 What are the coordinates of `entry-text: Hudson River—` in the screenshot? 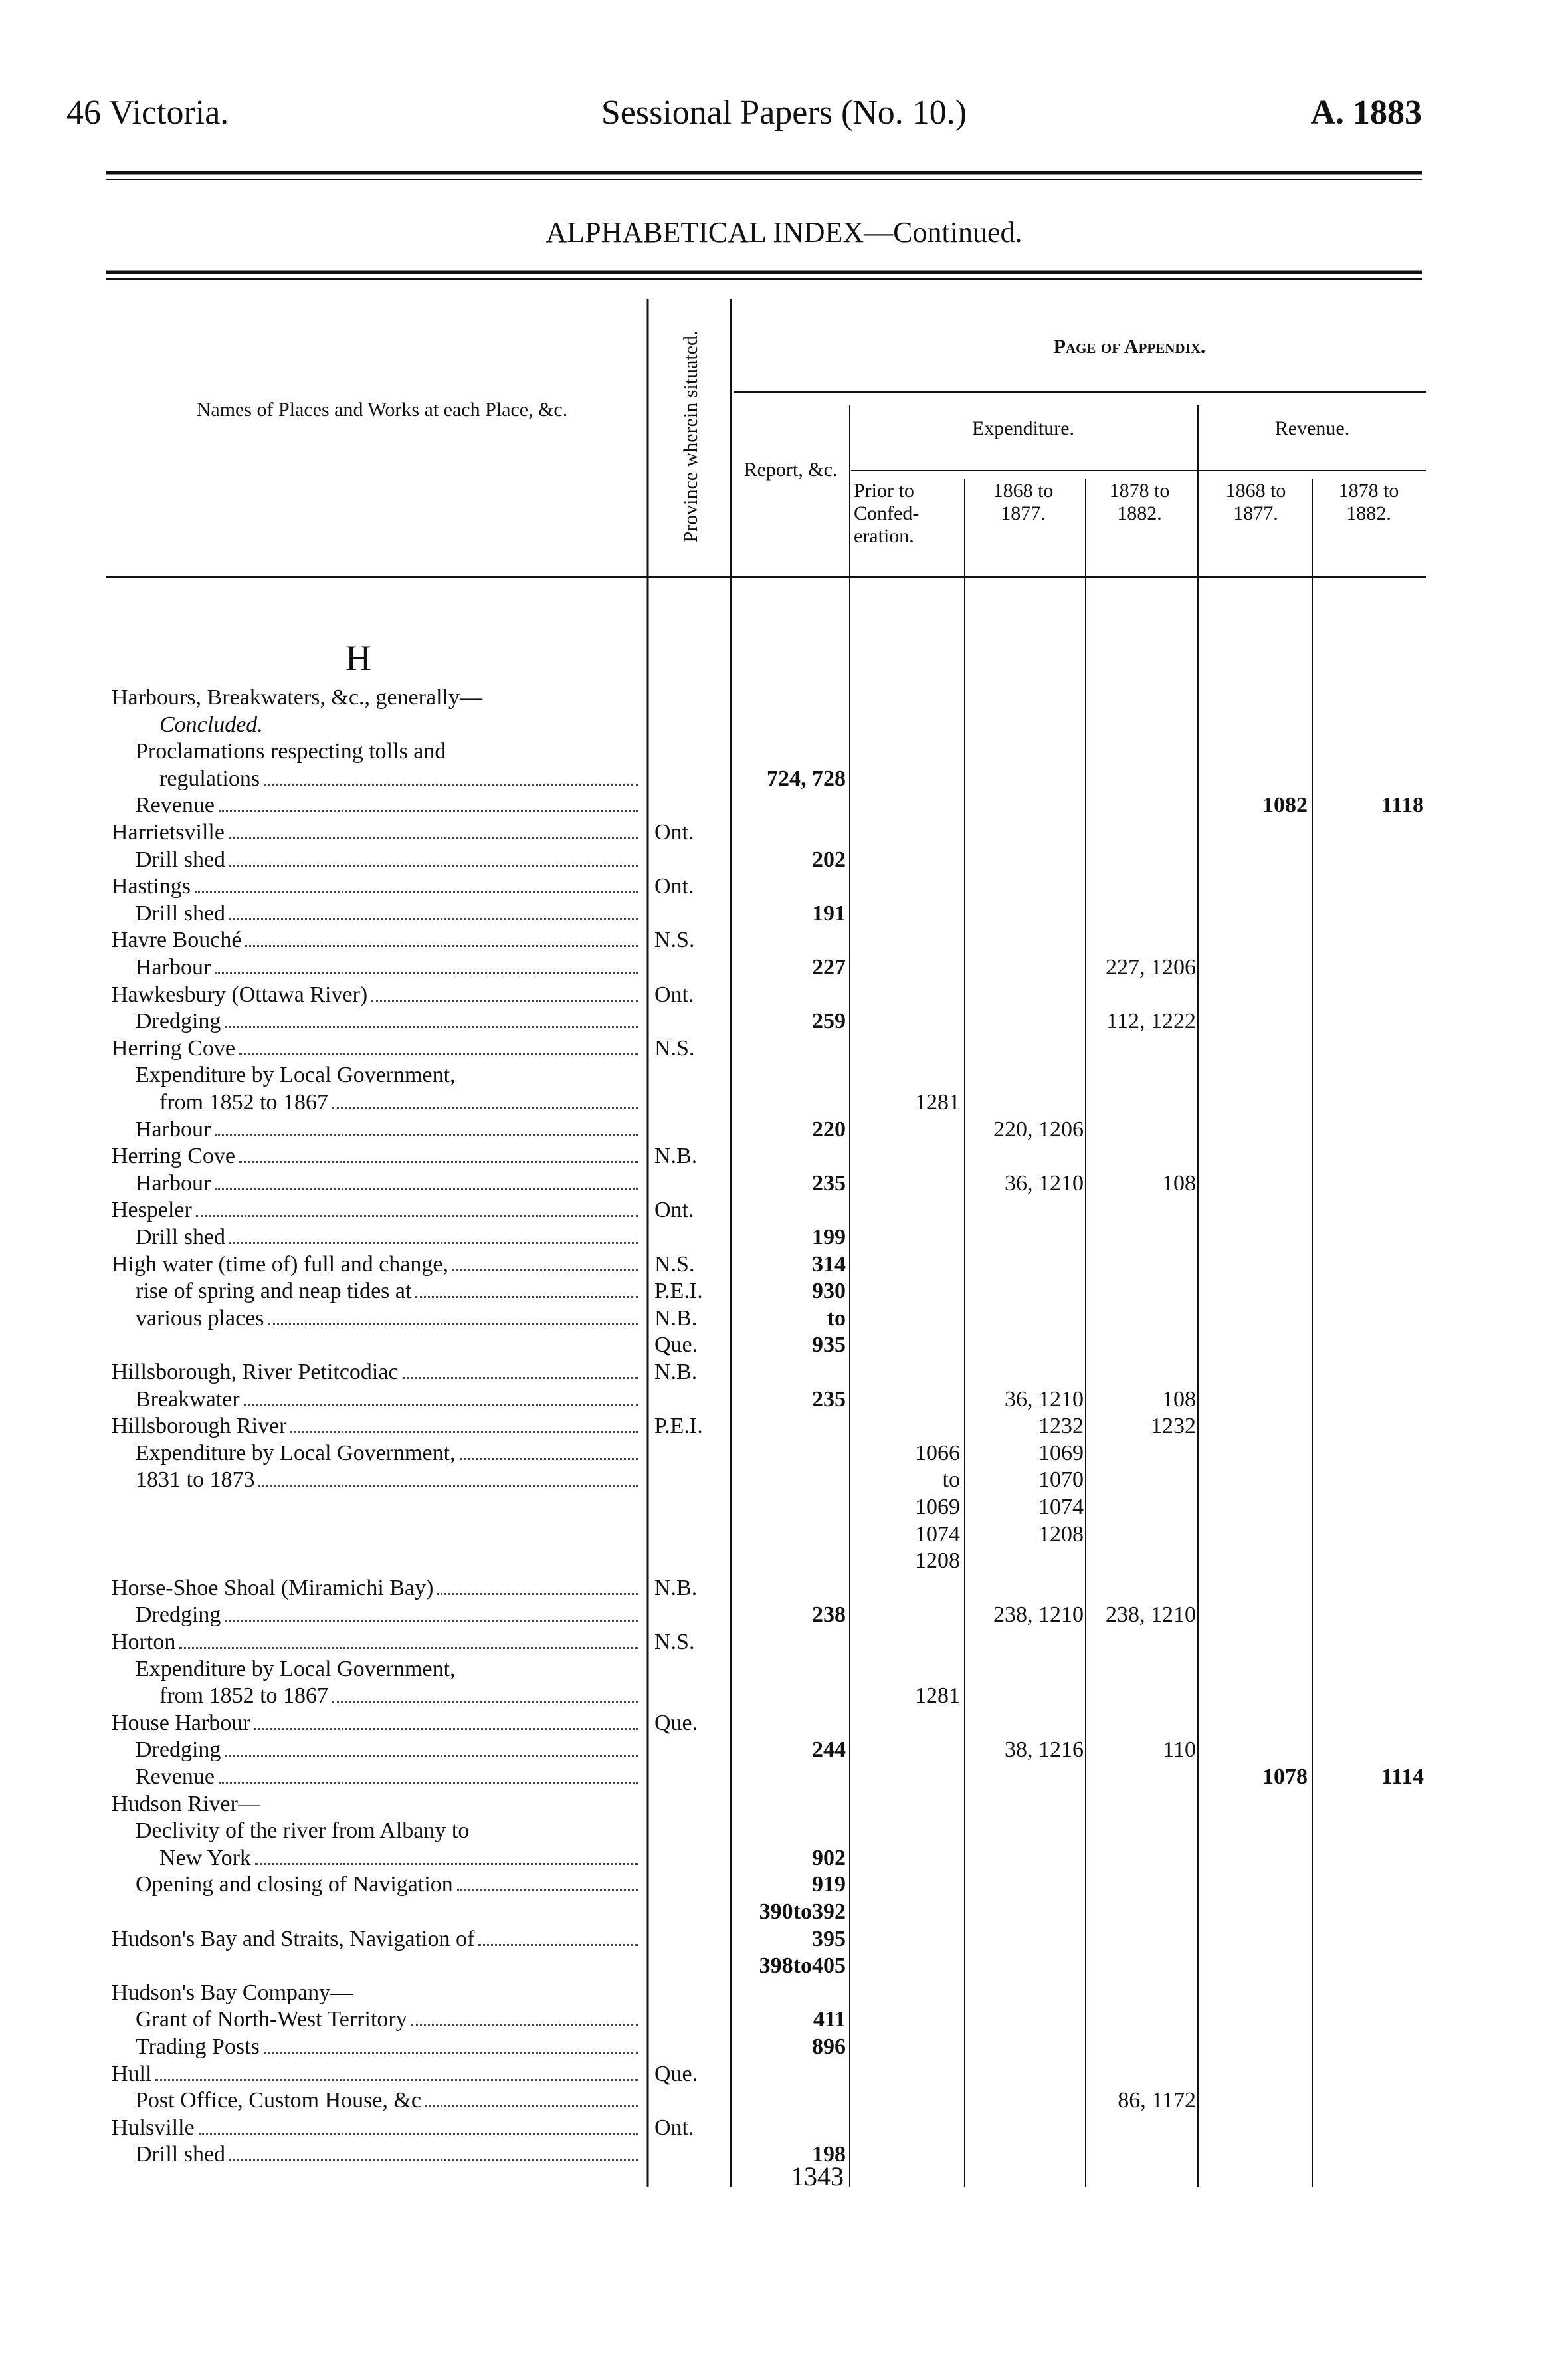 It's located at (186, 1804).